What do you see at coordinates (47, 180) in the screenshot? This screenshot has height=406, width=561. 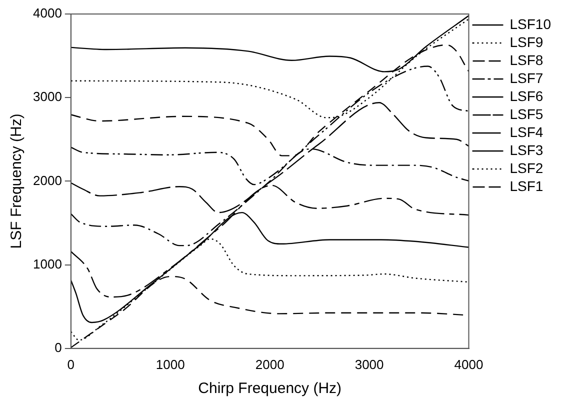 I see `y-tick-label: 2000` at bounding box center [47, 180].